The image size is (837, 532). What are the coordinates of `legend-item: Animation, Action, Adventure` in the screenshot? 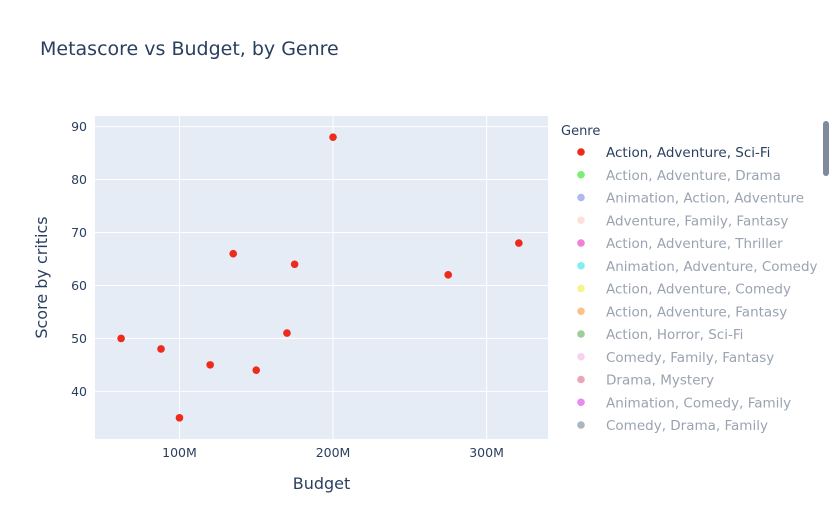 It's located at (690, 199).